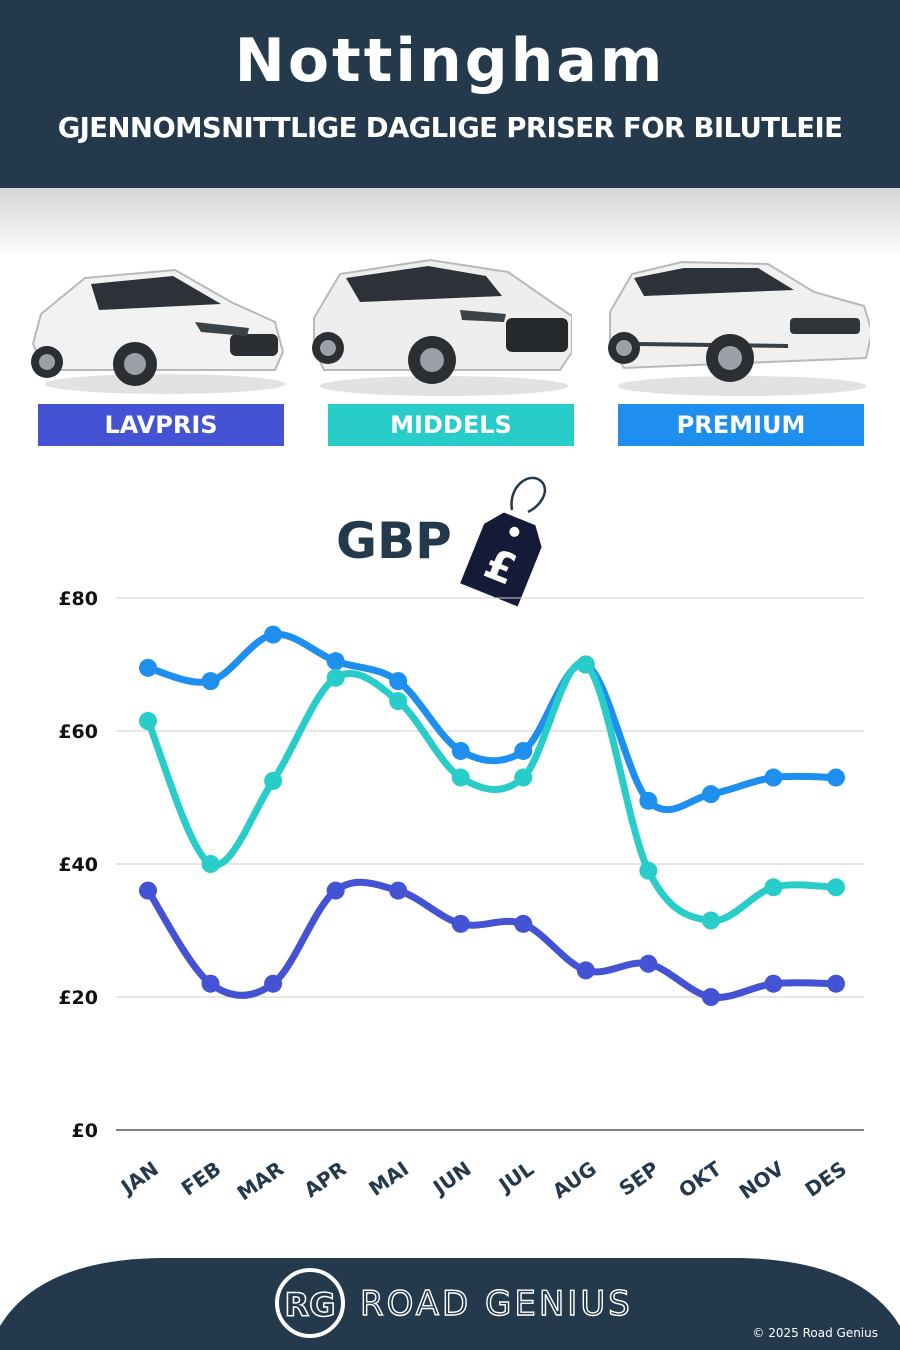 This screenshot has width=900, height=1350. What do you see at coordinates (394, 541) in the screenshot?
I see `currency-label: GBP` at bounding box center [394, 541].